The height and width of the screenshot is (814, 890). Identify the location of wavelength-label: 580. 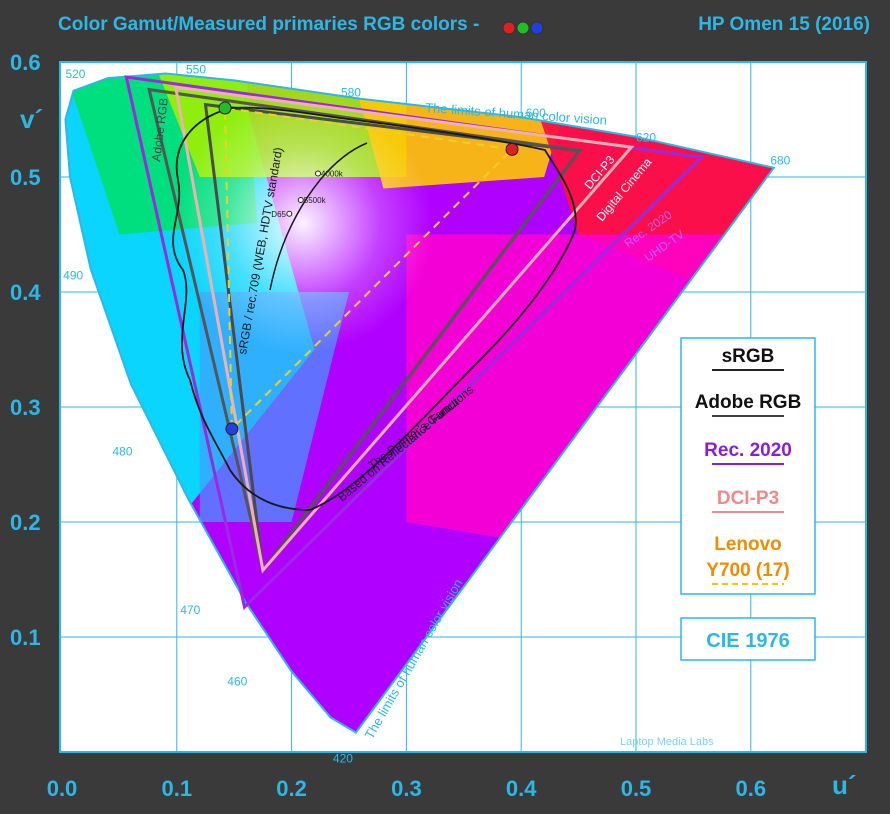
(351, 93).